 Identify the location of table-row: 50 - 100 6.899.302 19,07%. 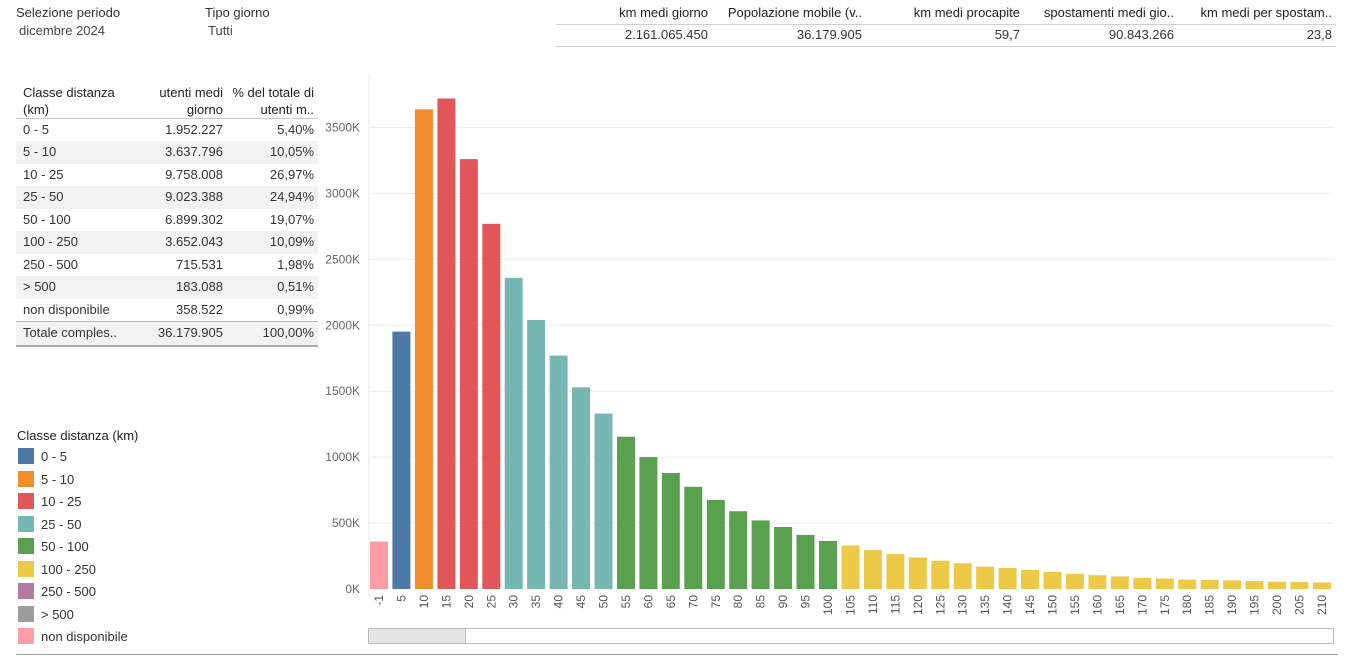
(167, 220).